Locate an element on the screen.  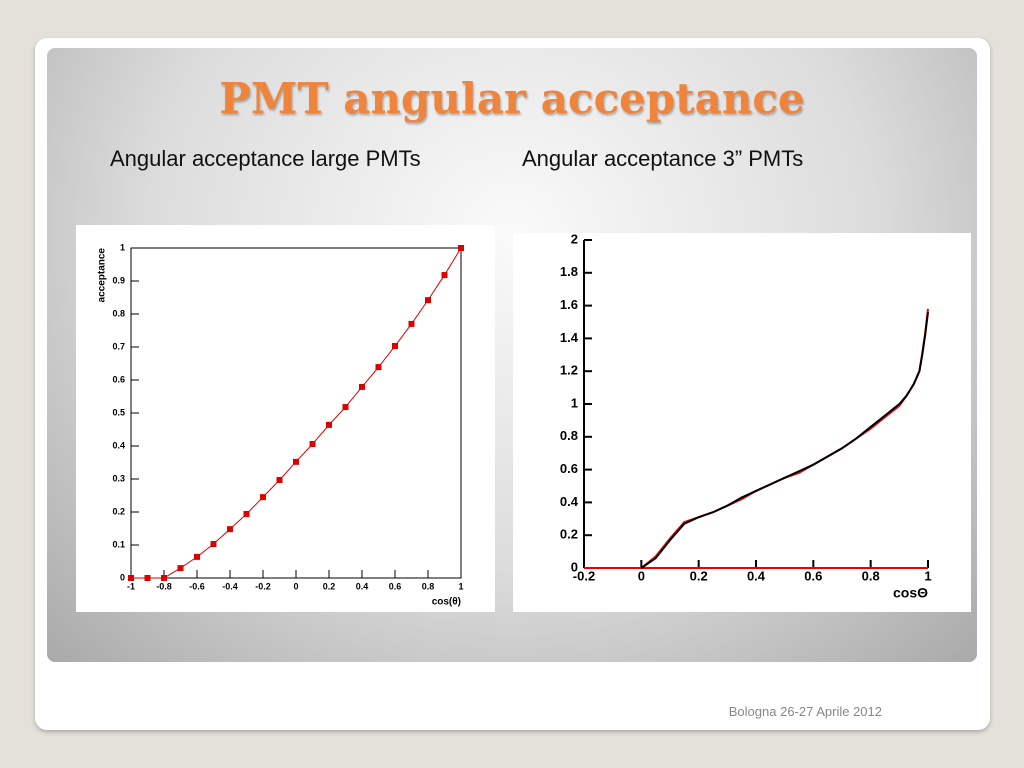
subtitle: Angular acceptance 3” PMTs is located at coordinates (663, 158).